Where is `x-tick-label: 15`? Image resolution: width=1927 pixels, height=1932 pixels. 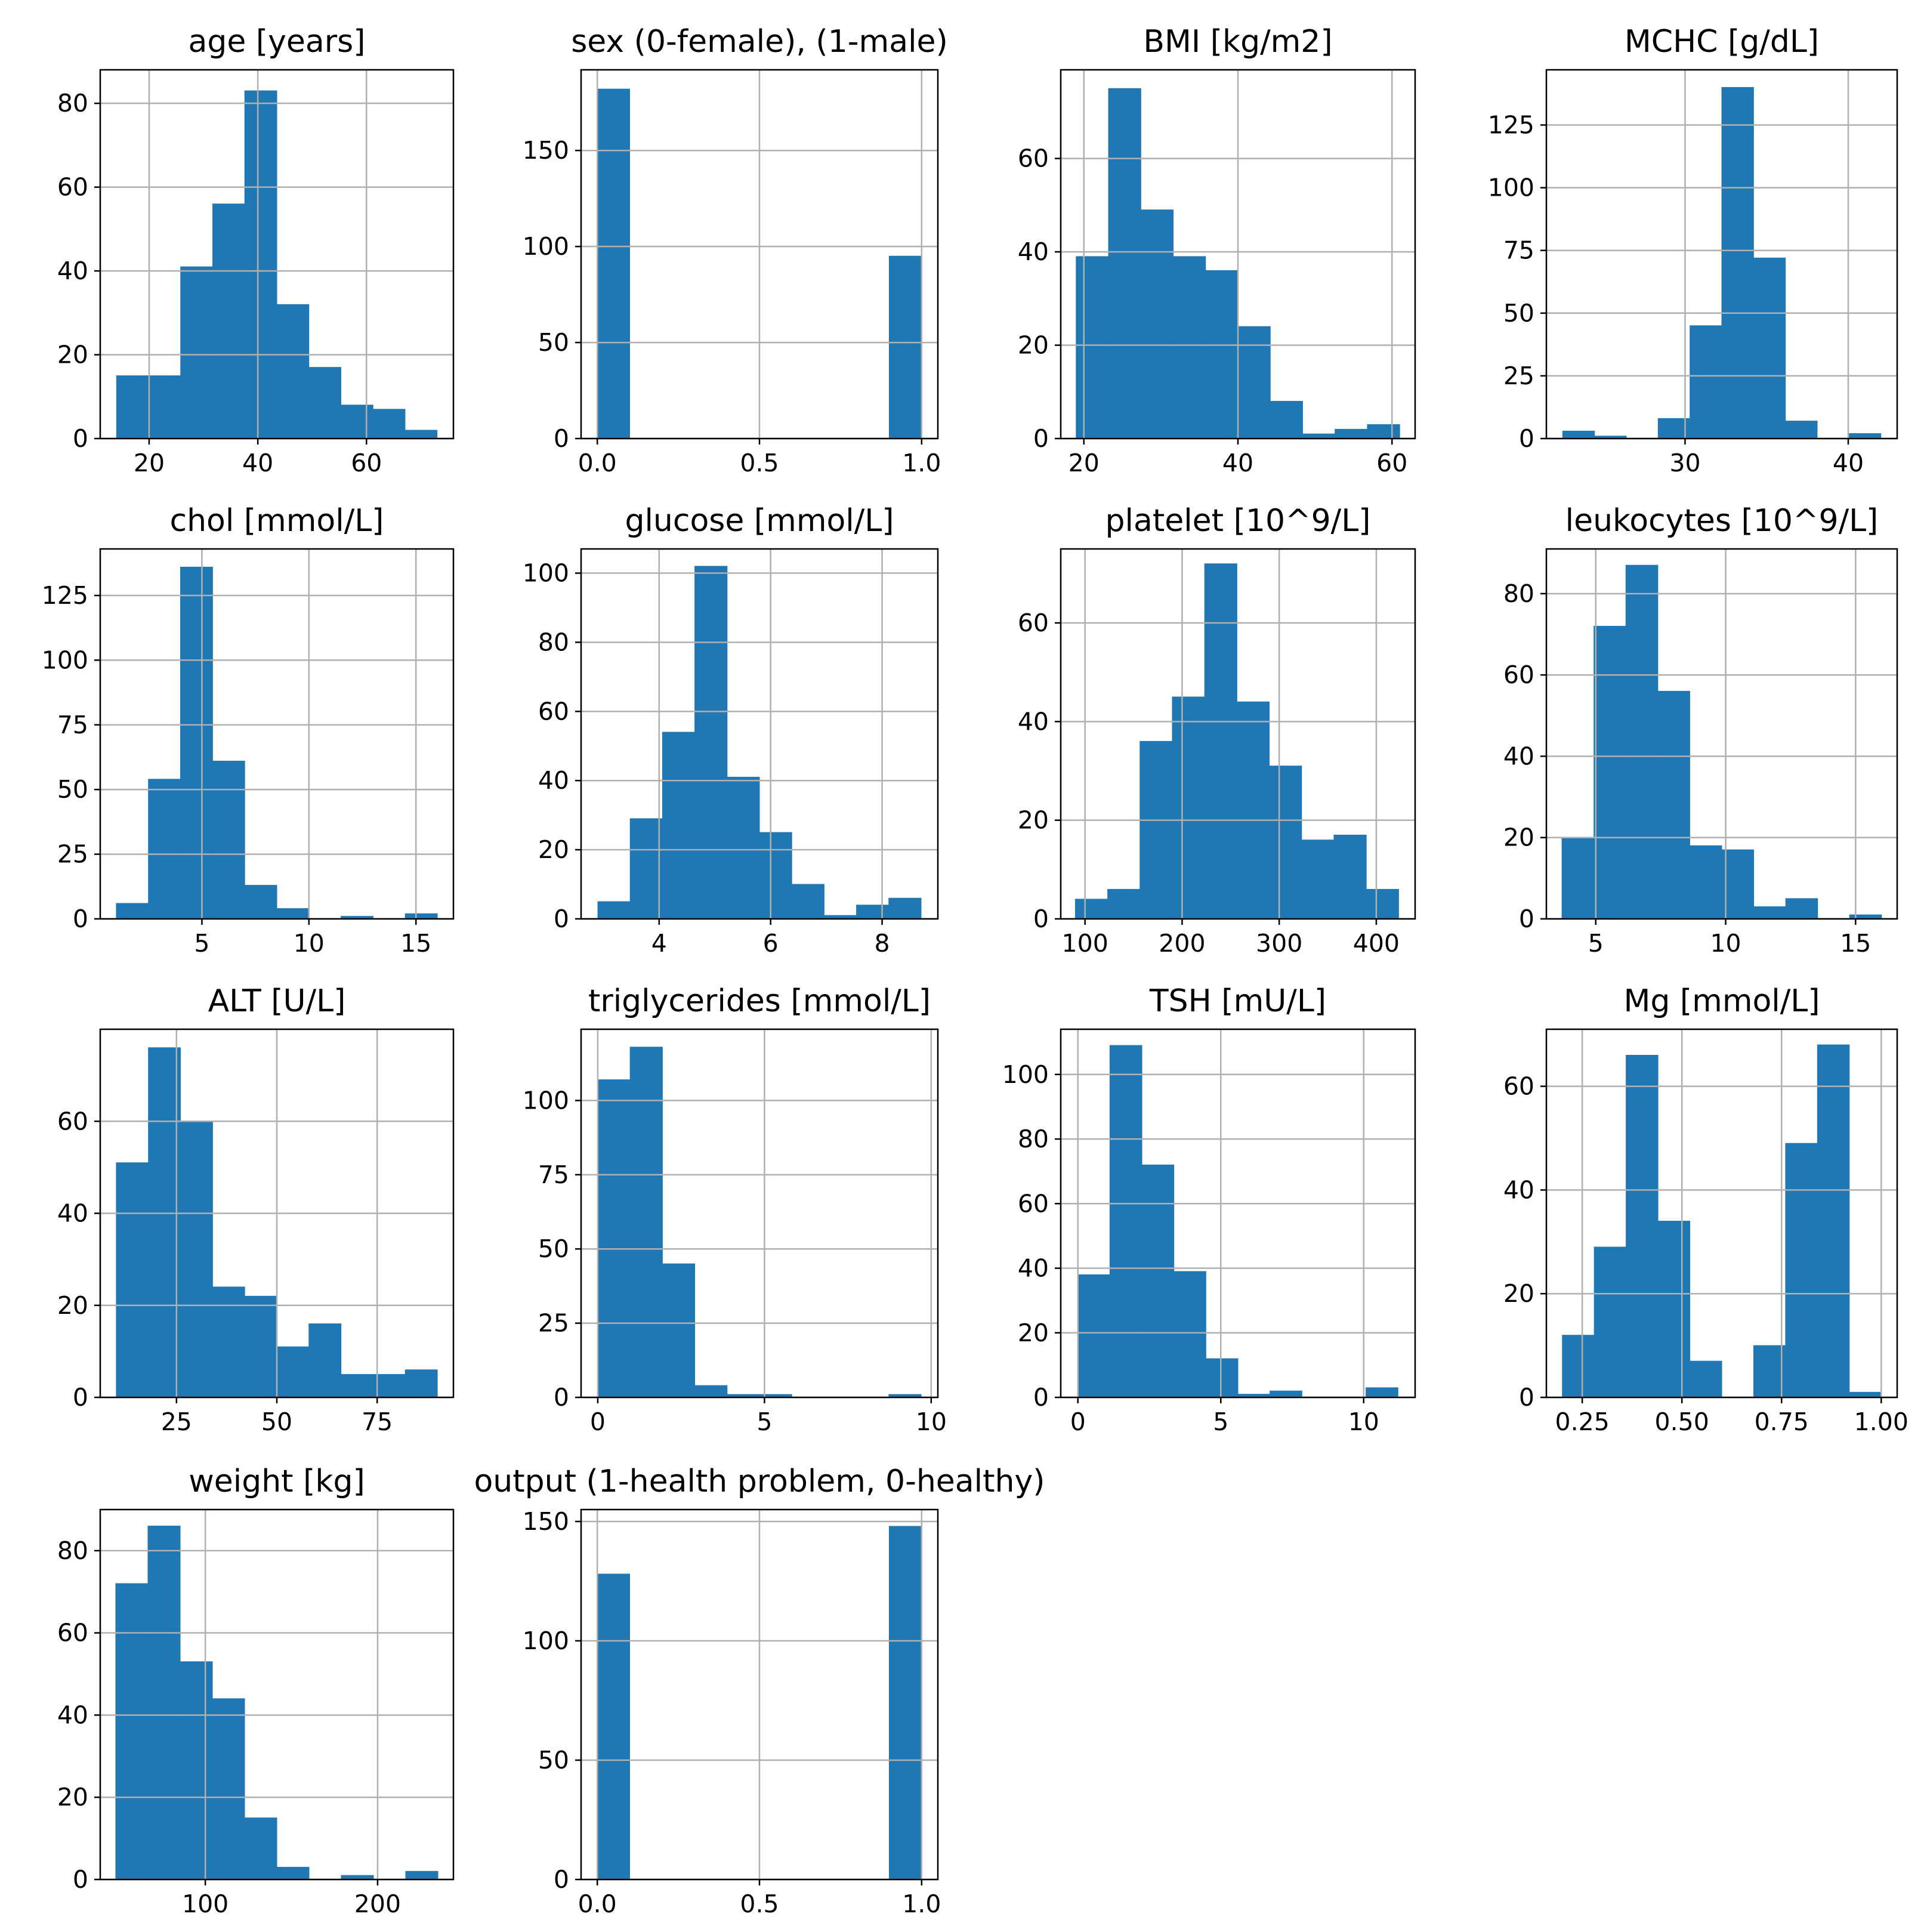
x-tick-label: 15 is located at coordinates (1855, 943).